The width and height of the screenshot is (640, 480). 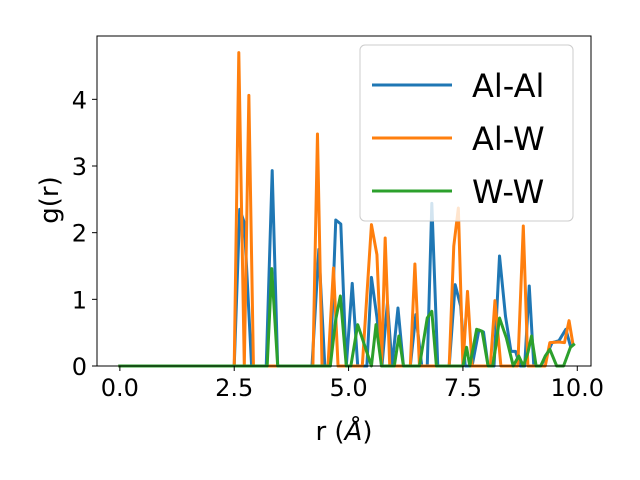 What do you see at coordinates (577, 388) in the screenshot?
I see `x-tick-label: 10.0` at bounding box center [577, 388].